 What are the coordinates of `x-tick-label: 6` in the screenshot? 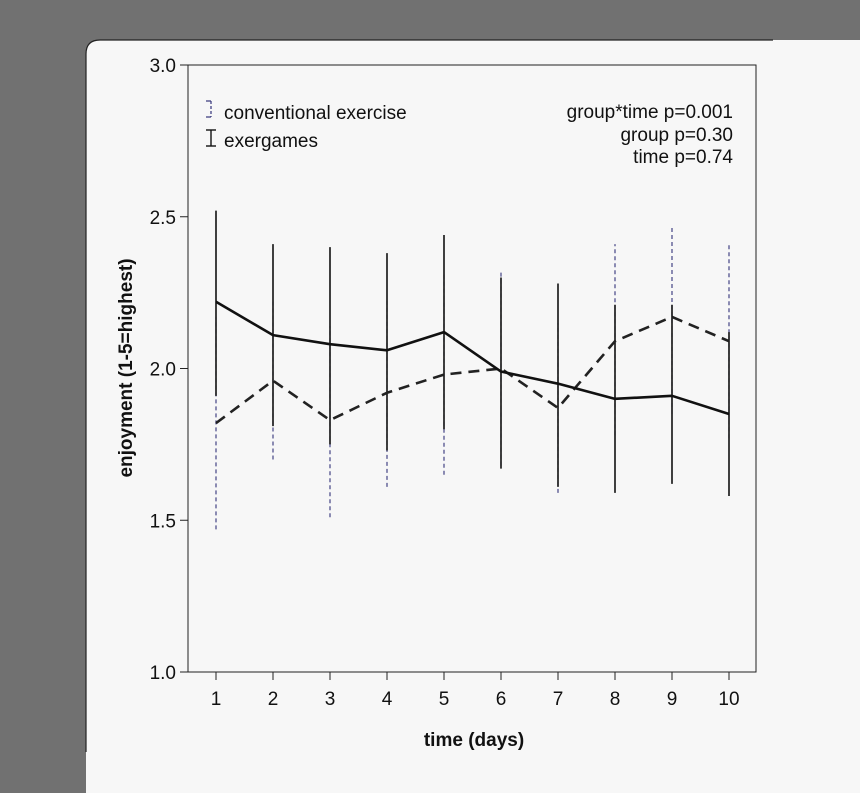 It's located at (501, 699).